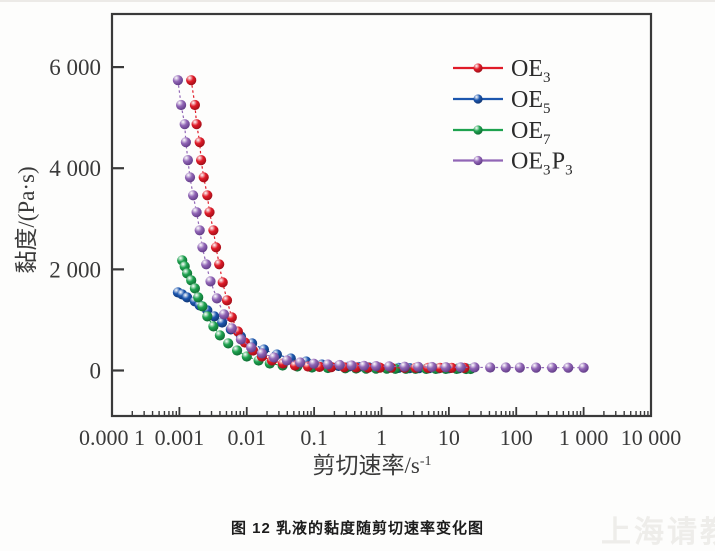 The image size is (715, 551). What do you see at coordinates (26, 219) in the screenshot?
I see `y-axis-title: 黏度/(Pa·s)` at bounding box center [26, 219].